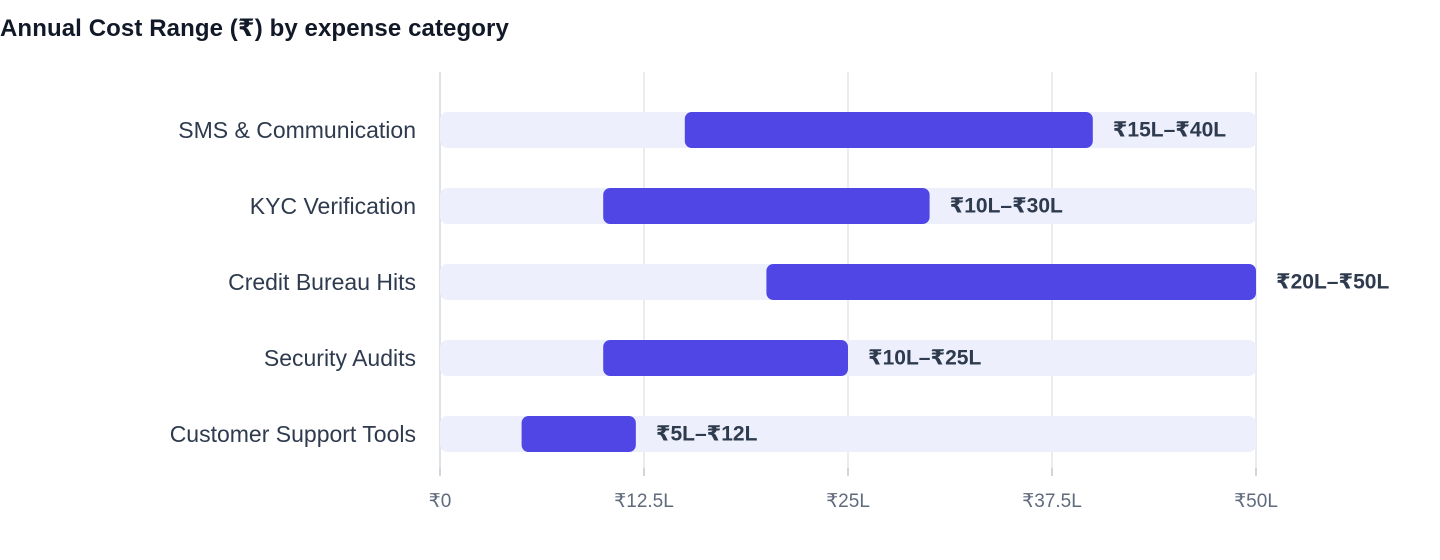  Describe the element at coordinates (322, 282) in the screenshot. I see `category-label: Credit Bureau Hits` at that location.